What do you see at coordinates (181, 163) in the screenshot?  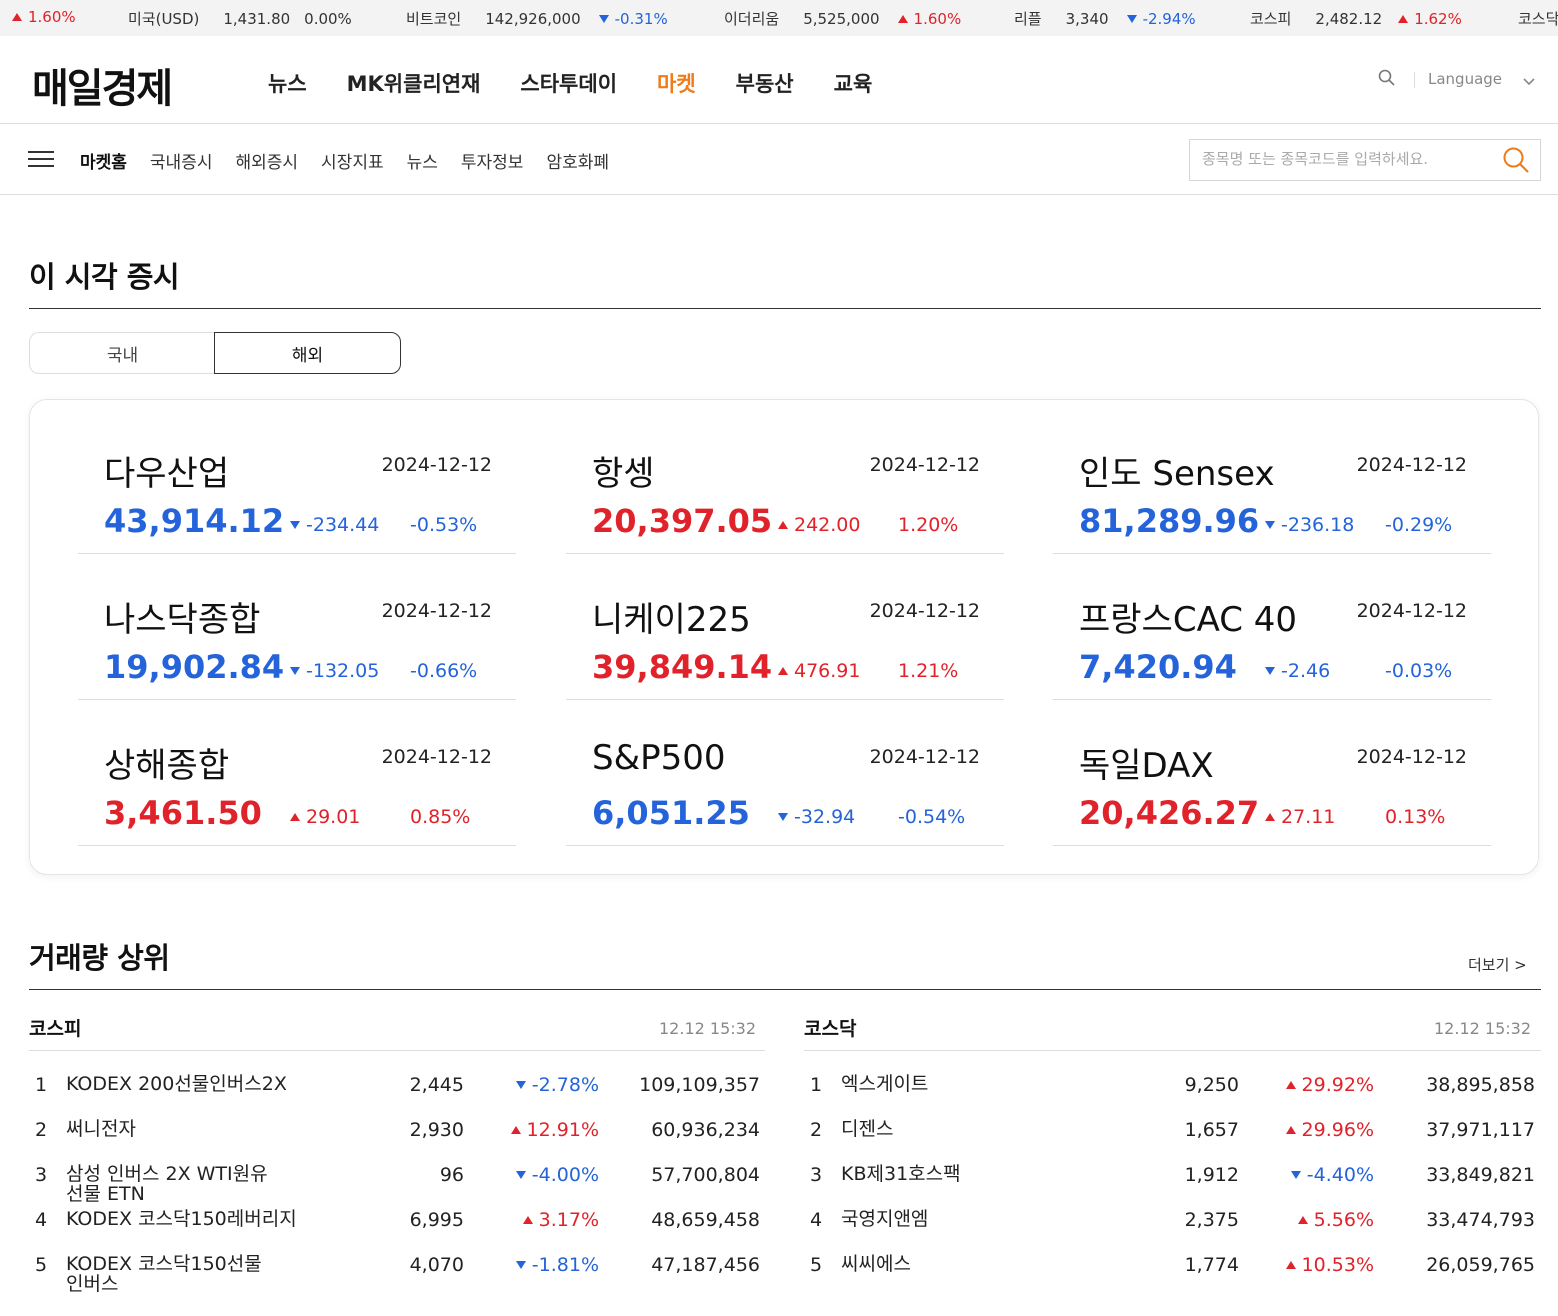 I see `subnav-item-domestic: 국내증시` at bounding box center [181, 163].